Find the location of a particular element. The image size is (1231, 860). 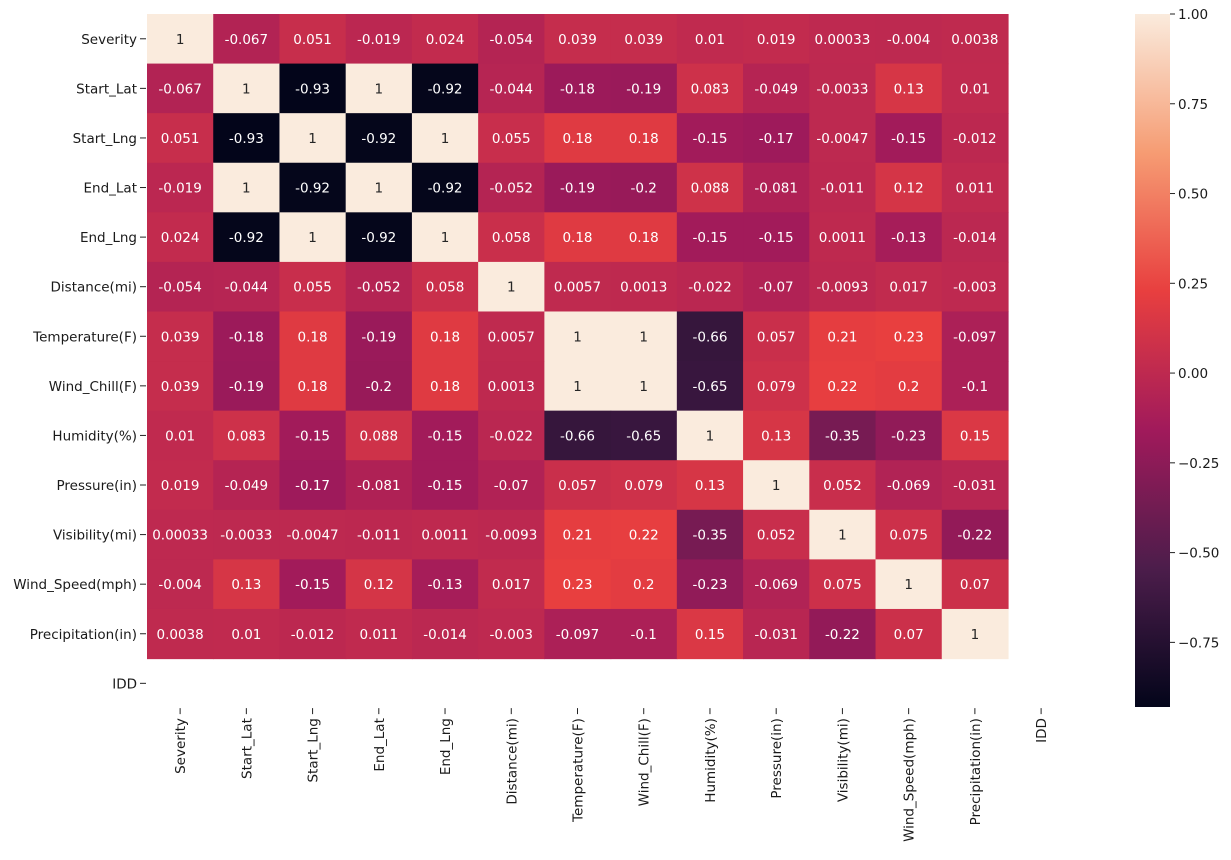

cell-value-label: -0.069 is located at coordinates (776, 585).